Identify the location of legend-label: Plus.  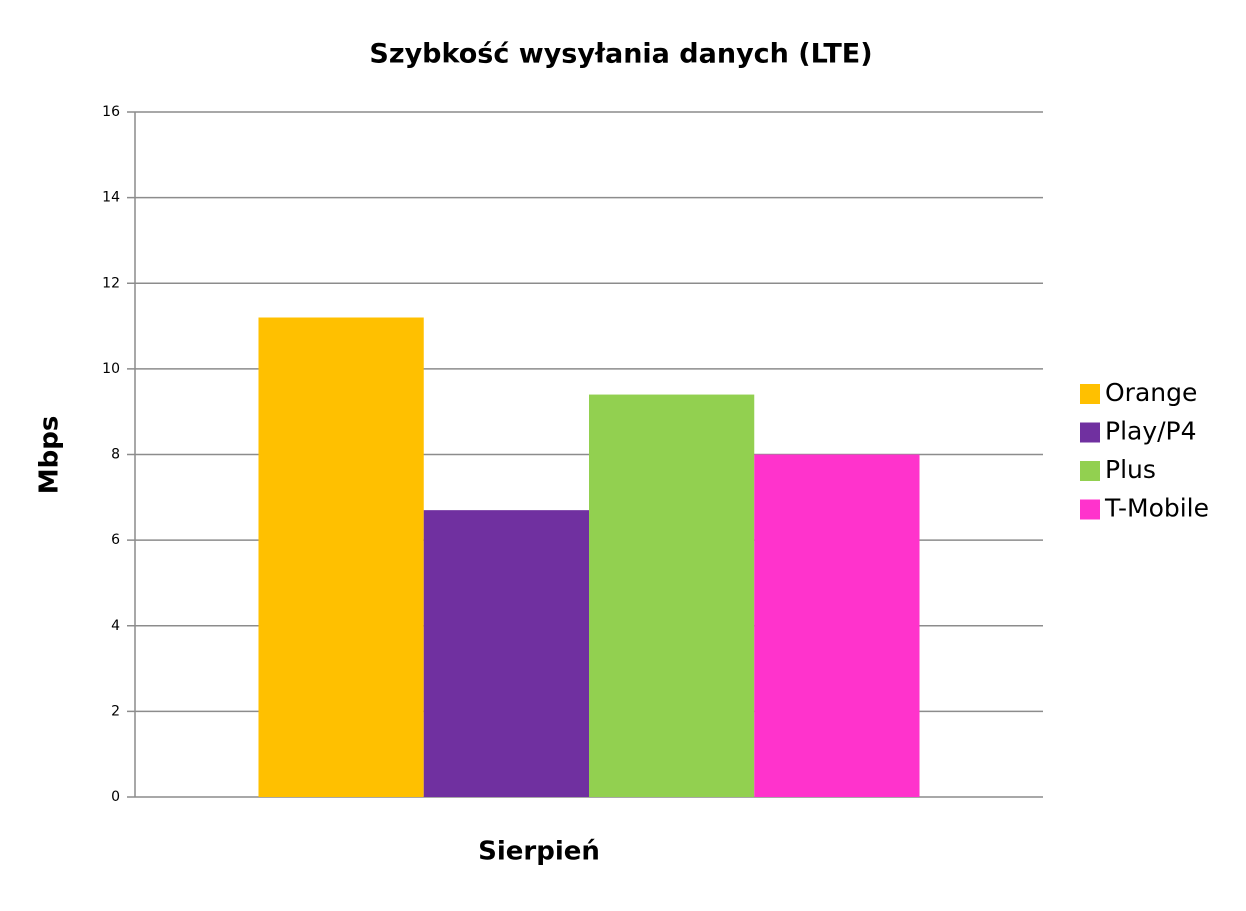
(1130, 469).